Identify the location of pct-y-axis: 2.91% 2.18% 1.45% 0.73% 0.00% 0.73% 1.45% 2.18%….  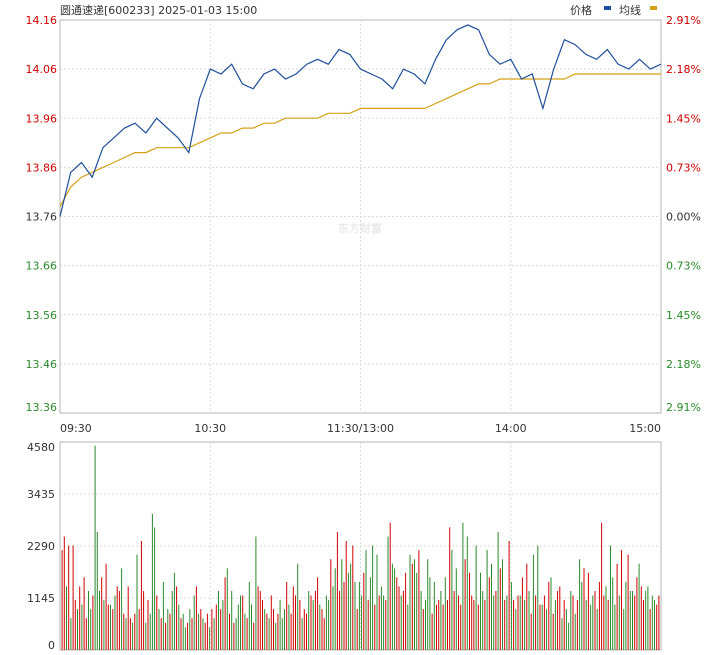
(683, 214).